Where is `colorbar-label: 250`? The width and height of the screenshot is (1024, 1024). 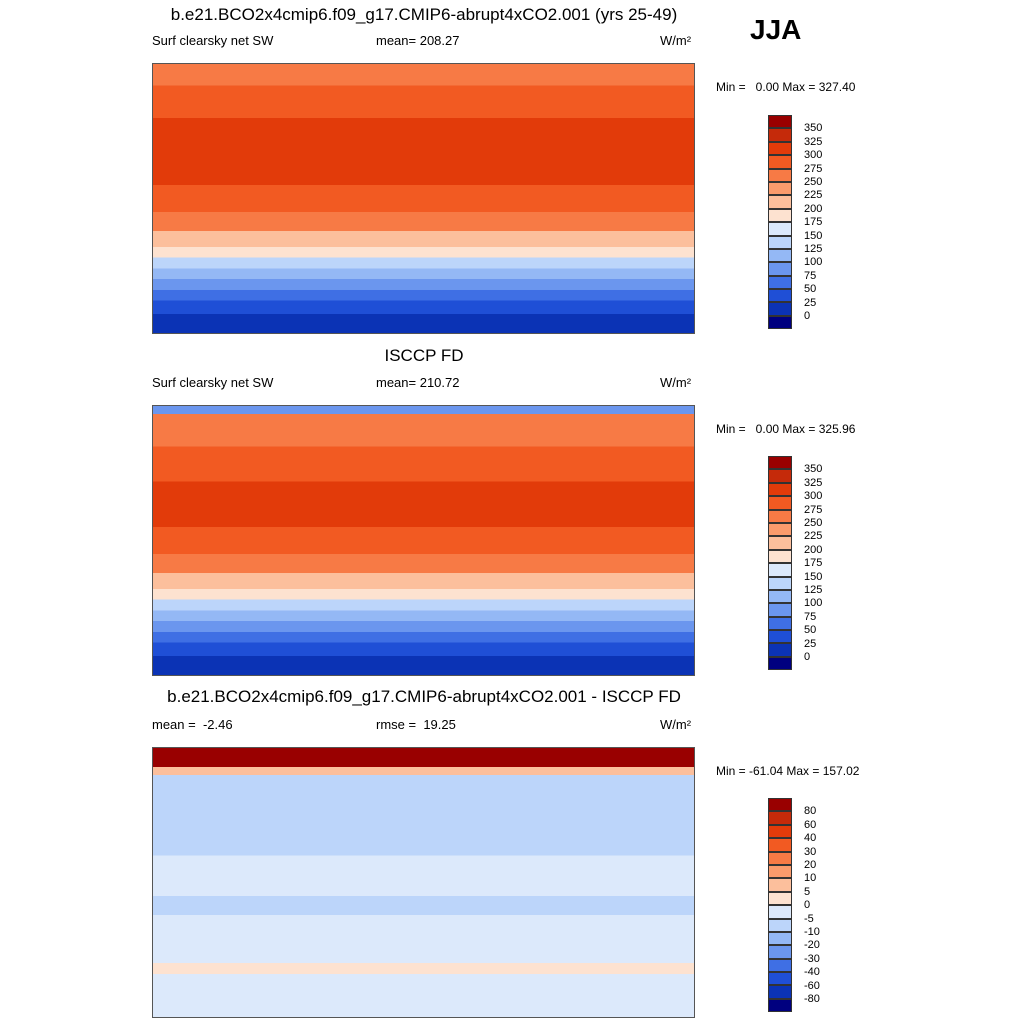
colorbar-label: 250 is located at coordinates (813, 182).